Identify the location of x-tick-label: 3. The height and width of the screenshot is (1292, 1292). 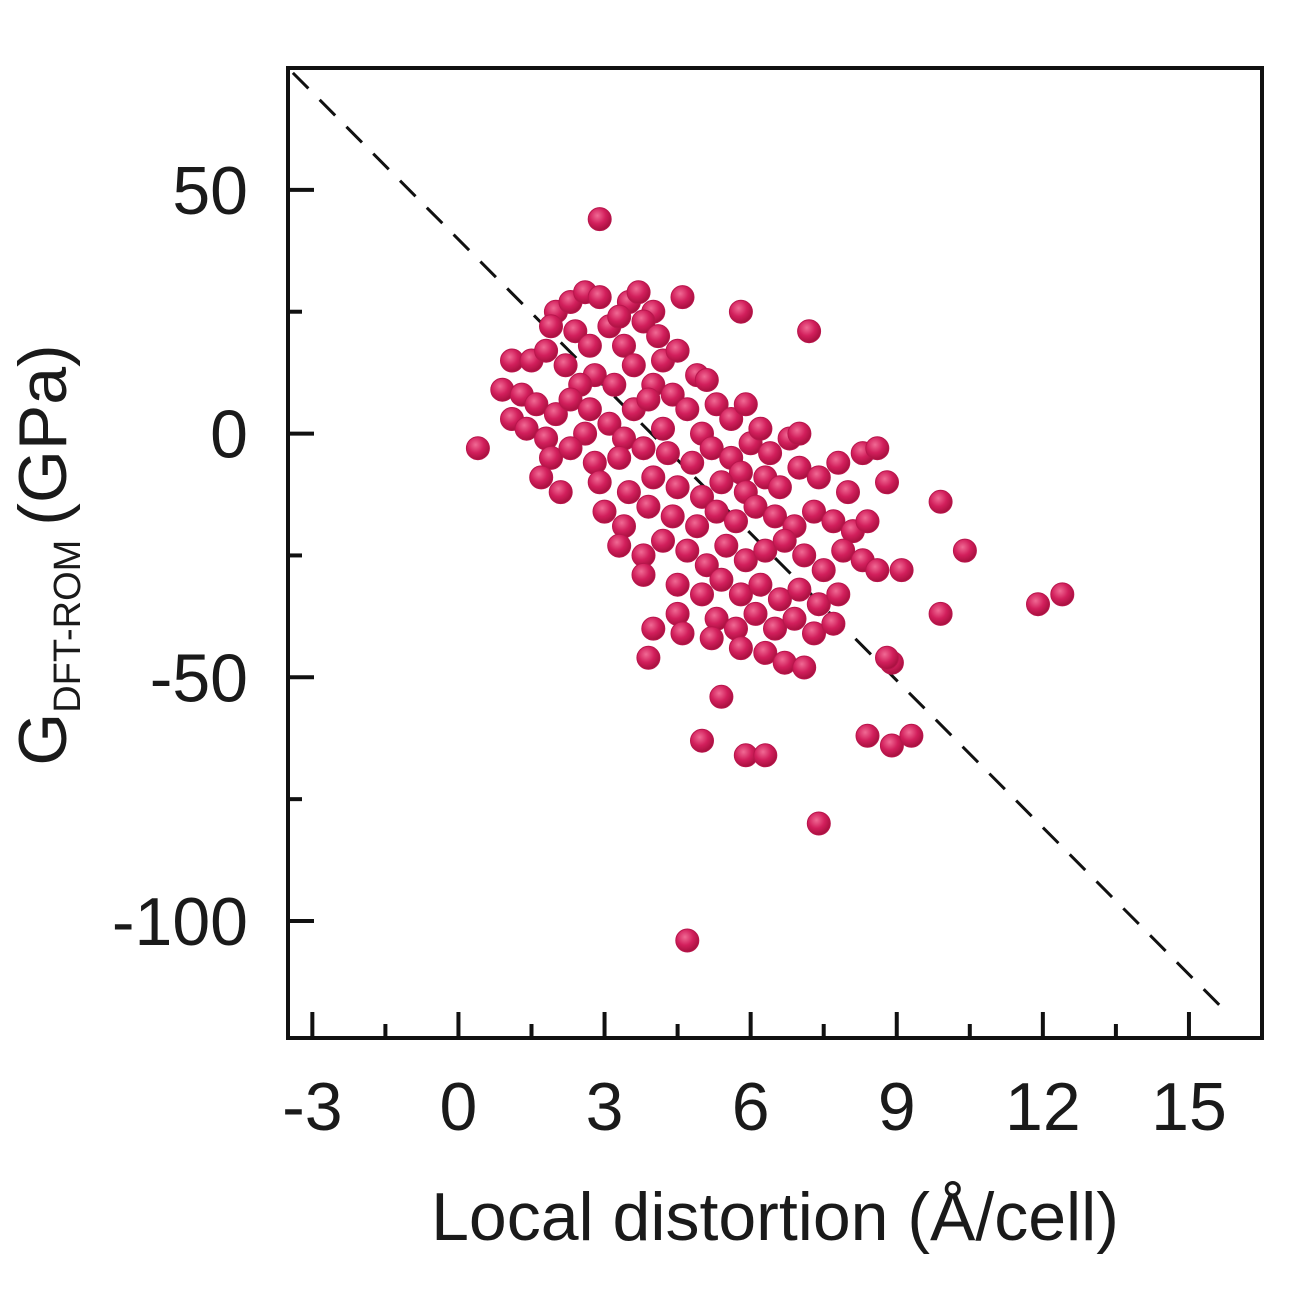
(605, 1107).